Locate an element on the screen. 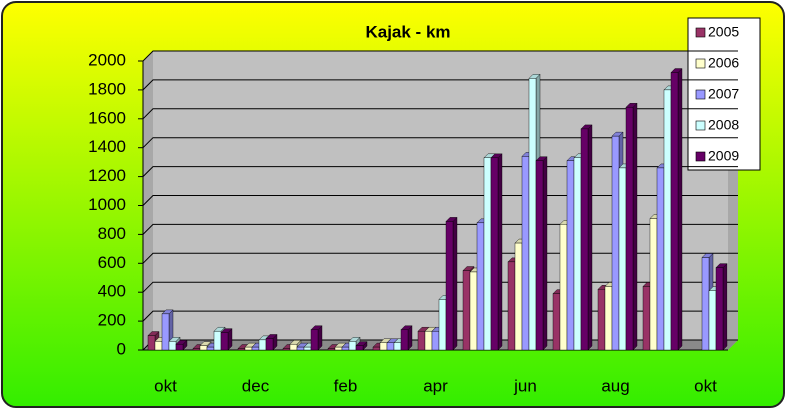  y-tick-label: 1000 is located at coordinates (107, 204).